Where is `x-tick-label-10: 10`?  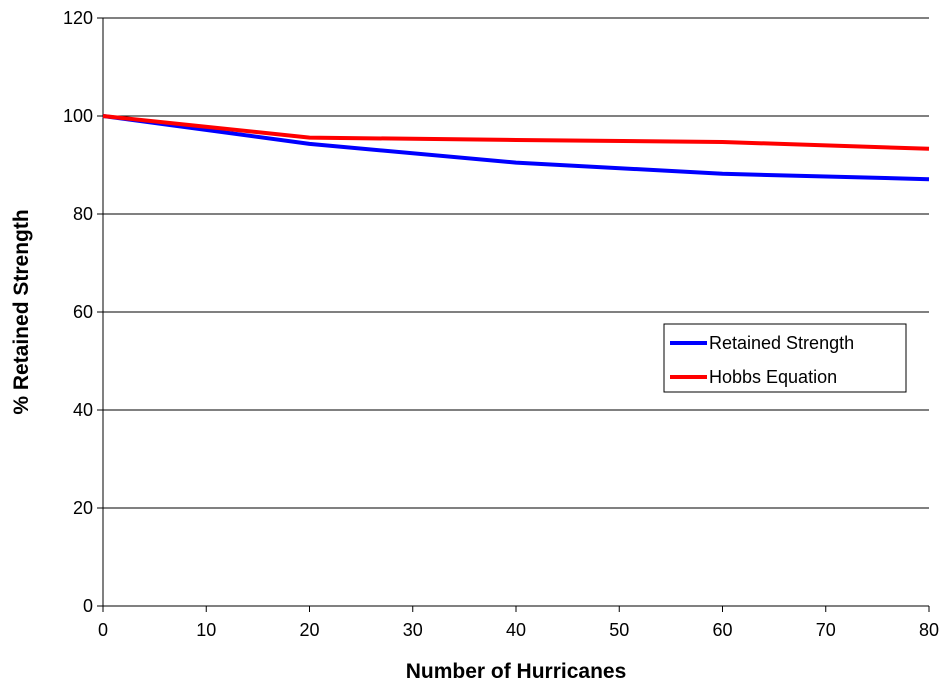
x-tick-label-10: 10 is located at coordinates (206, 630).